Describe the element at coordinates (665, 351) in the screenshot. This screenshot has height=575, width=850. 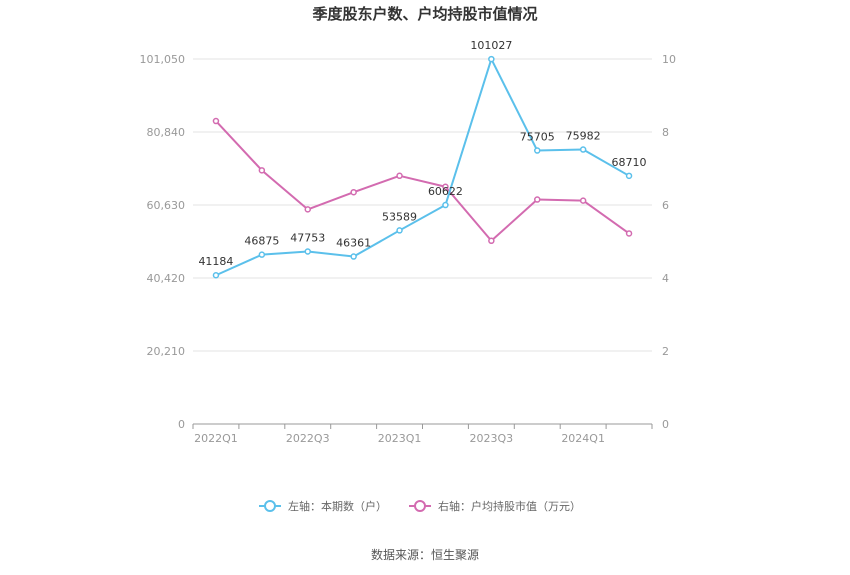
I see `right-axis-tick-label: 2` at that location.